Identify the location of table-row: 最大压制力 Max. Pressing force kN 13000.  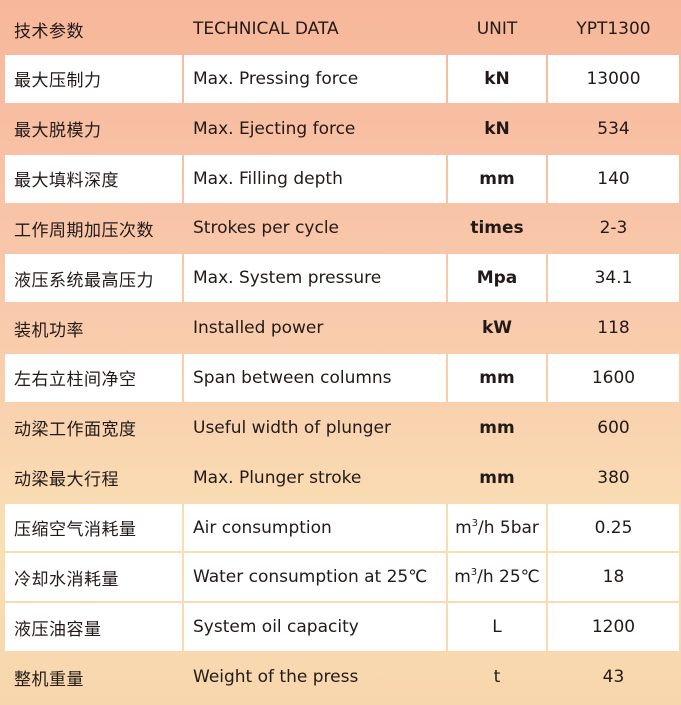
(342, 79).